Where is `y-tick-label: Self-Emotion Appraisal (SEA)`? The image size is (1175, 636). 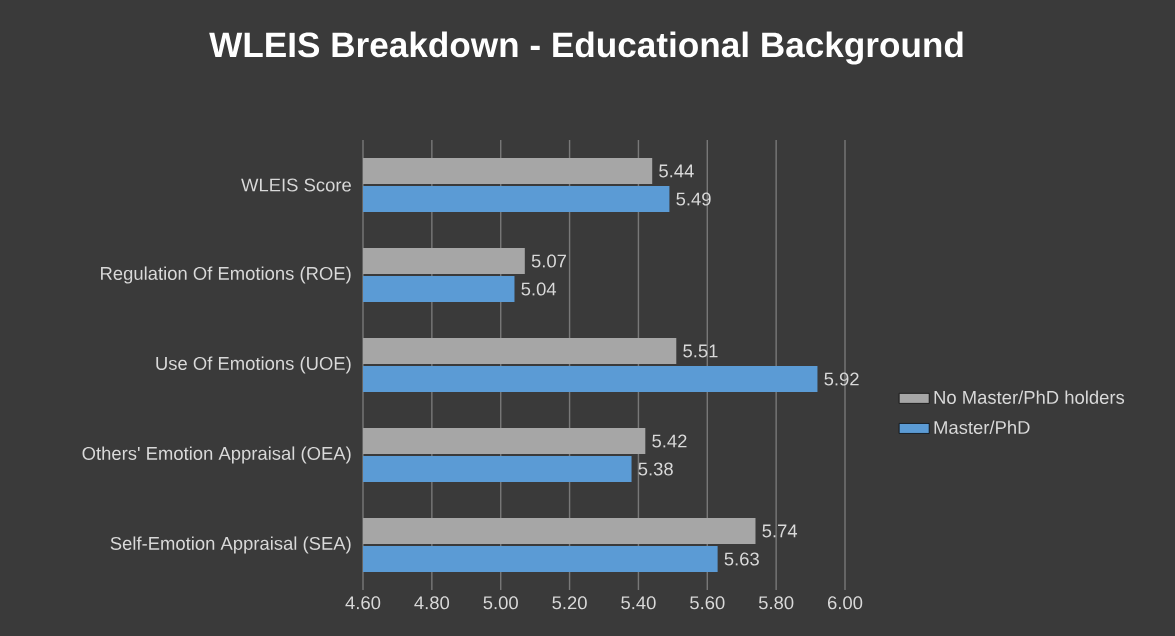 y-tick-label: Self-Emotion Appraisal (SEA) is located at coordinates (230, 545).